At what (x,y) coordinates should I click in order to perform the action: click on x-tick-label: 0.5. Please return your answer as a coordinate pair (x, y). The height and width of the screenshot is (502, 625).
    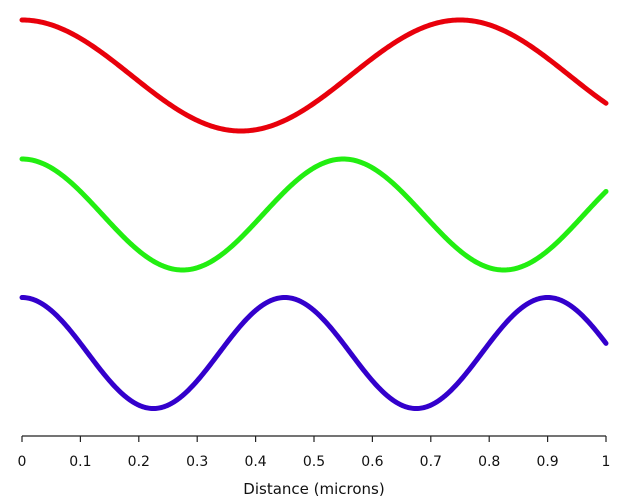
    Looking at the image, I should click on (314, 462).